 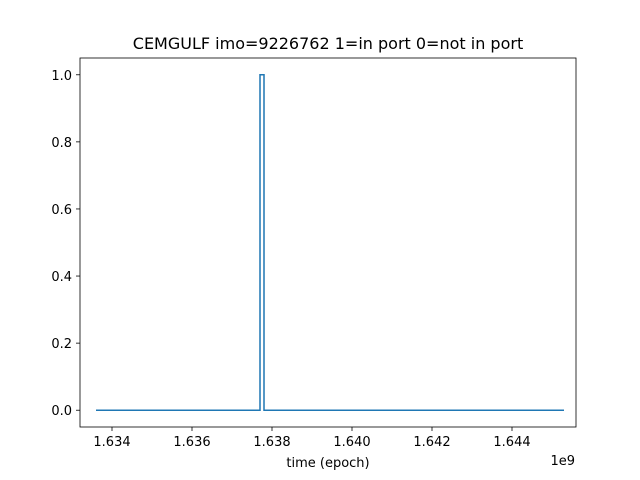 I want to click on y-tick-label: 0.2, so click(x=61, y=344).